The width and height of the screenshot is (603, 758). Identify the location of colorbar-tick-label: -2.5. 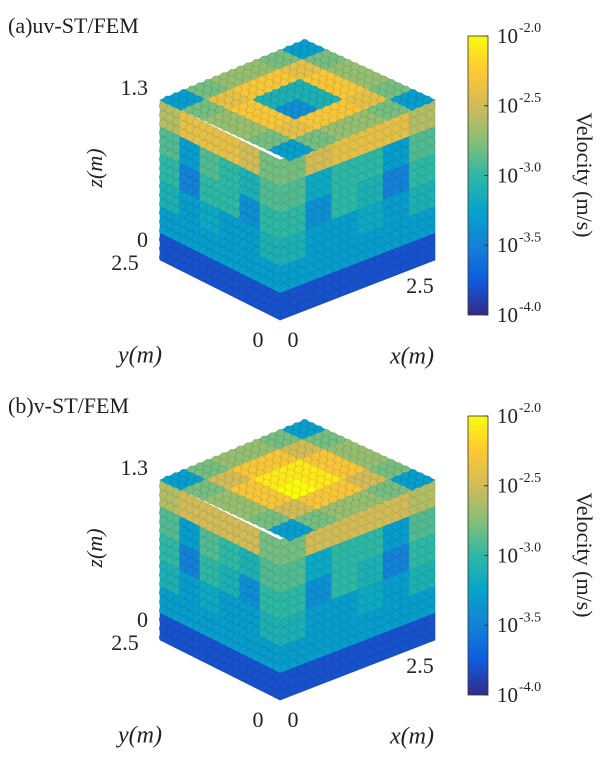
(530, 98).